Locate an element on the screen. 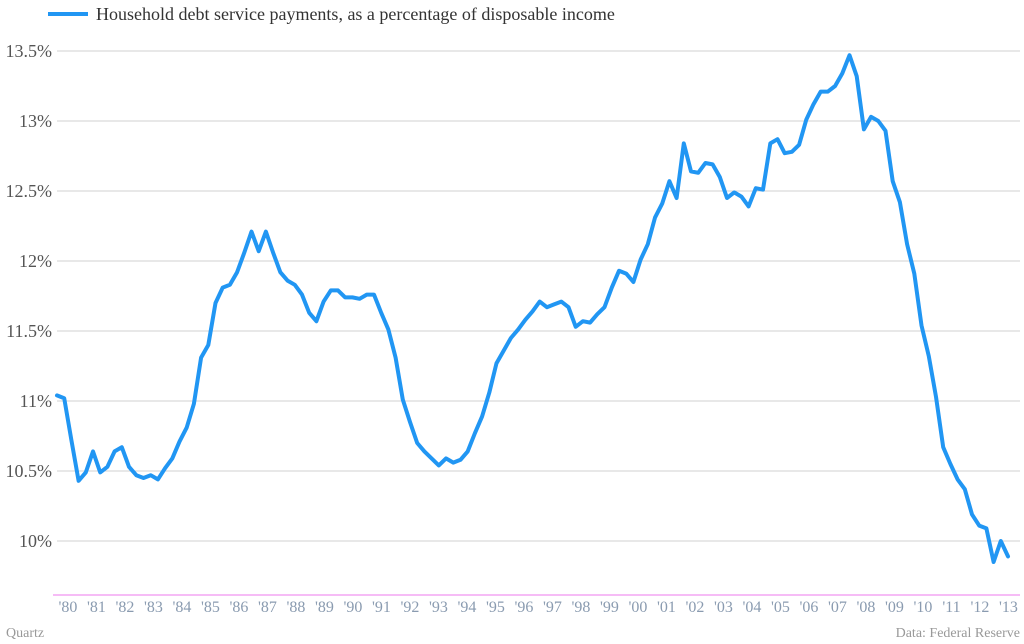  x-tick-label: '13 is located at coordinates (1008, 607).